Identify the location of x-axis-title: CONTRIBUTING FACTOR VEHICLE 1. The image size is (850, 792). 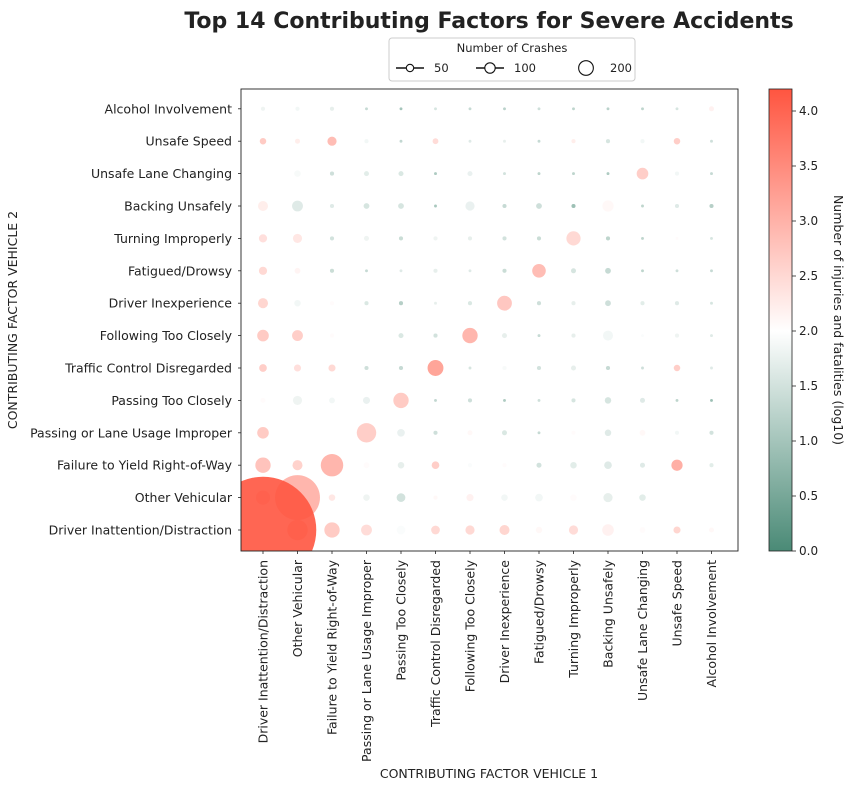
(489, 773).